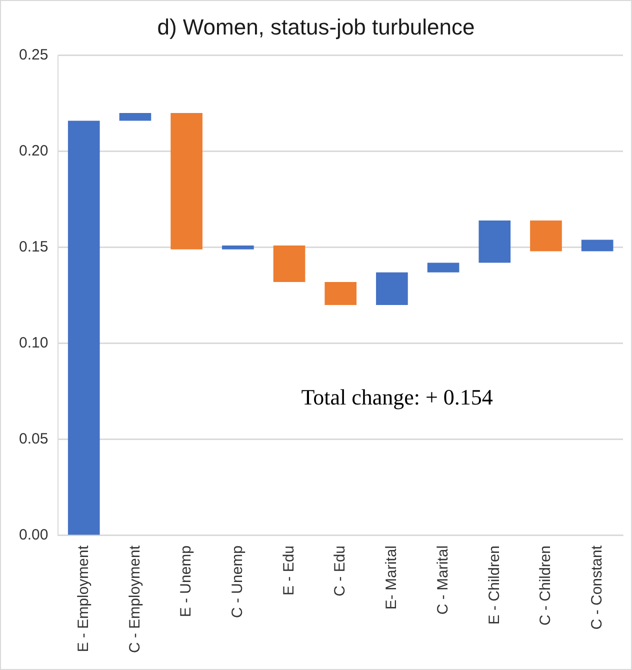 This screenshot has width=632, height=670. Describe the element at coordinates (597, 587) in the screenshot. I see `x-tick-label: C - Constant` at that location.